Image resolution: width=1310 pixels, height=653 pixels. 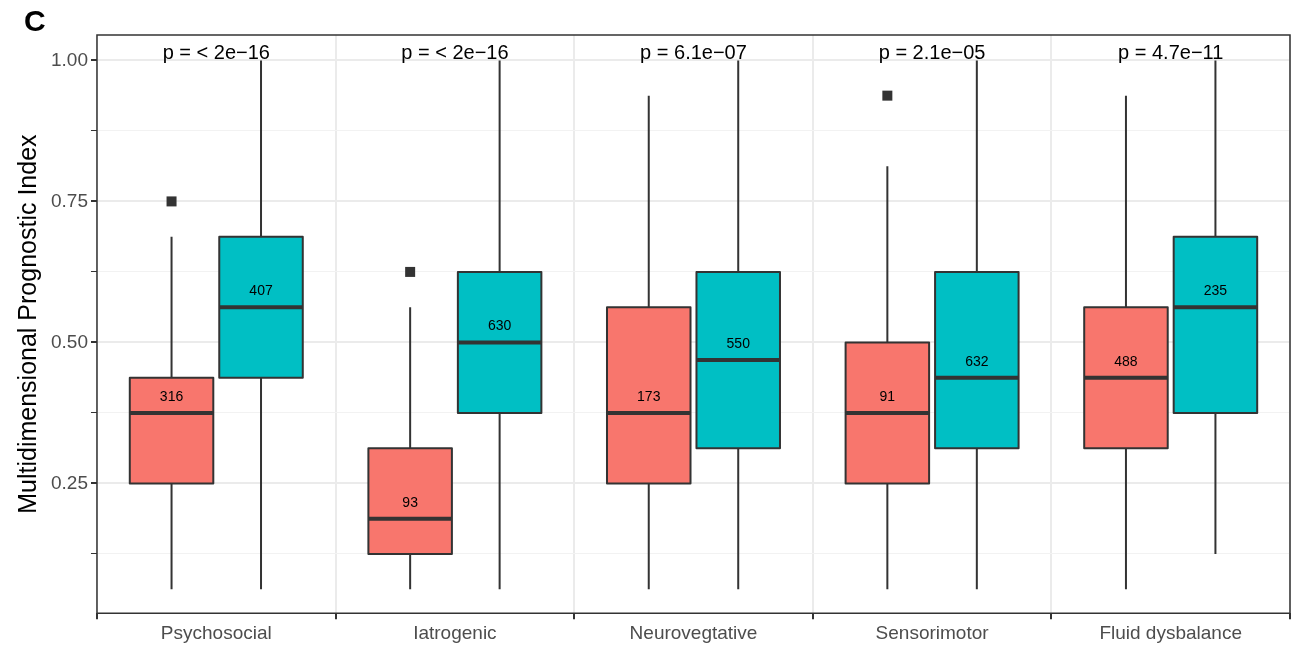 What do you see at coordinates (69, 482) in the screenshot?
I see `y-tick-label: 0.25` at bounding box center [69, 482].